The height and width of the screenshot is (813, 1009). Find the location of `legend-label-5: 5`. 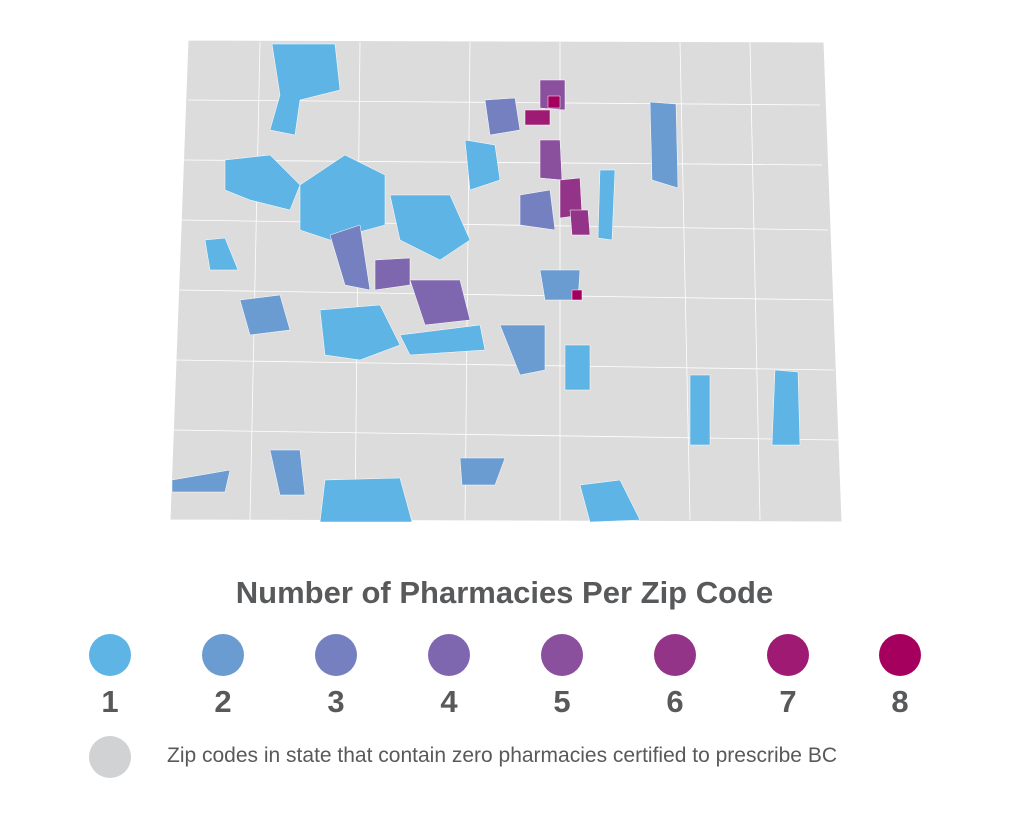

legend-label-5: 5 is located at coordinates (562, 701).